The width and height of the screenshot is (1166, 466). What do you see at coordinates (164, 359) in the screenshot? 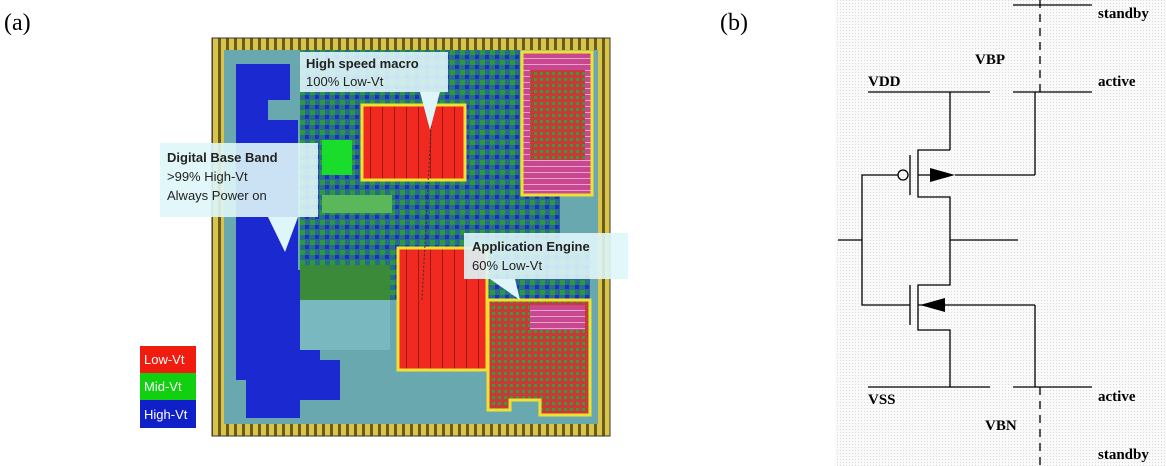
I see `legend-entry: Low-Vt` at bounding box center [164, 359].